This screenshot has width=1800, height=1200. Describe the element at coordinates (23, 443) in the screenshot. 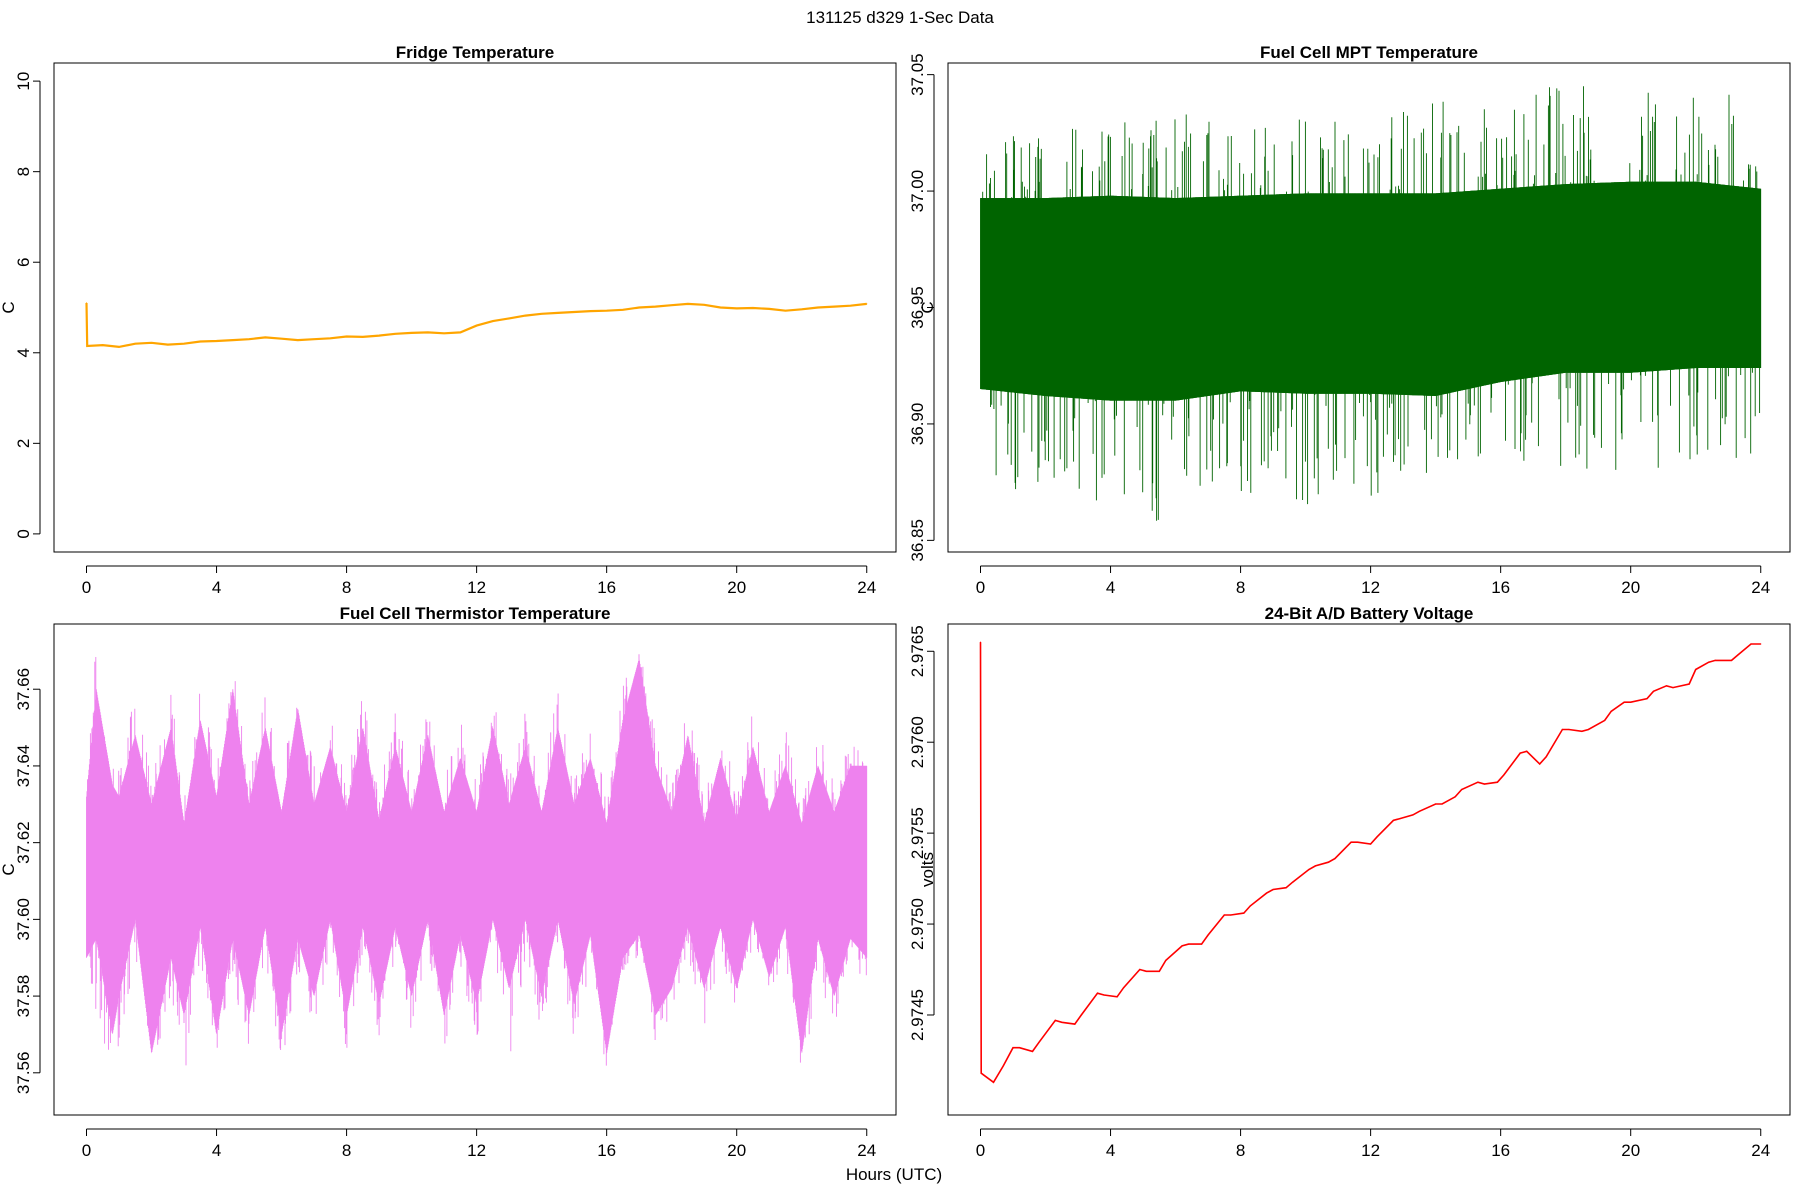

I see `y-tick-label: 2` at that location.